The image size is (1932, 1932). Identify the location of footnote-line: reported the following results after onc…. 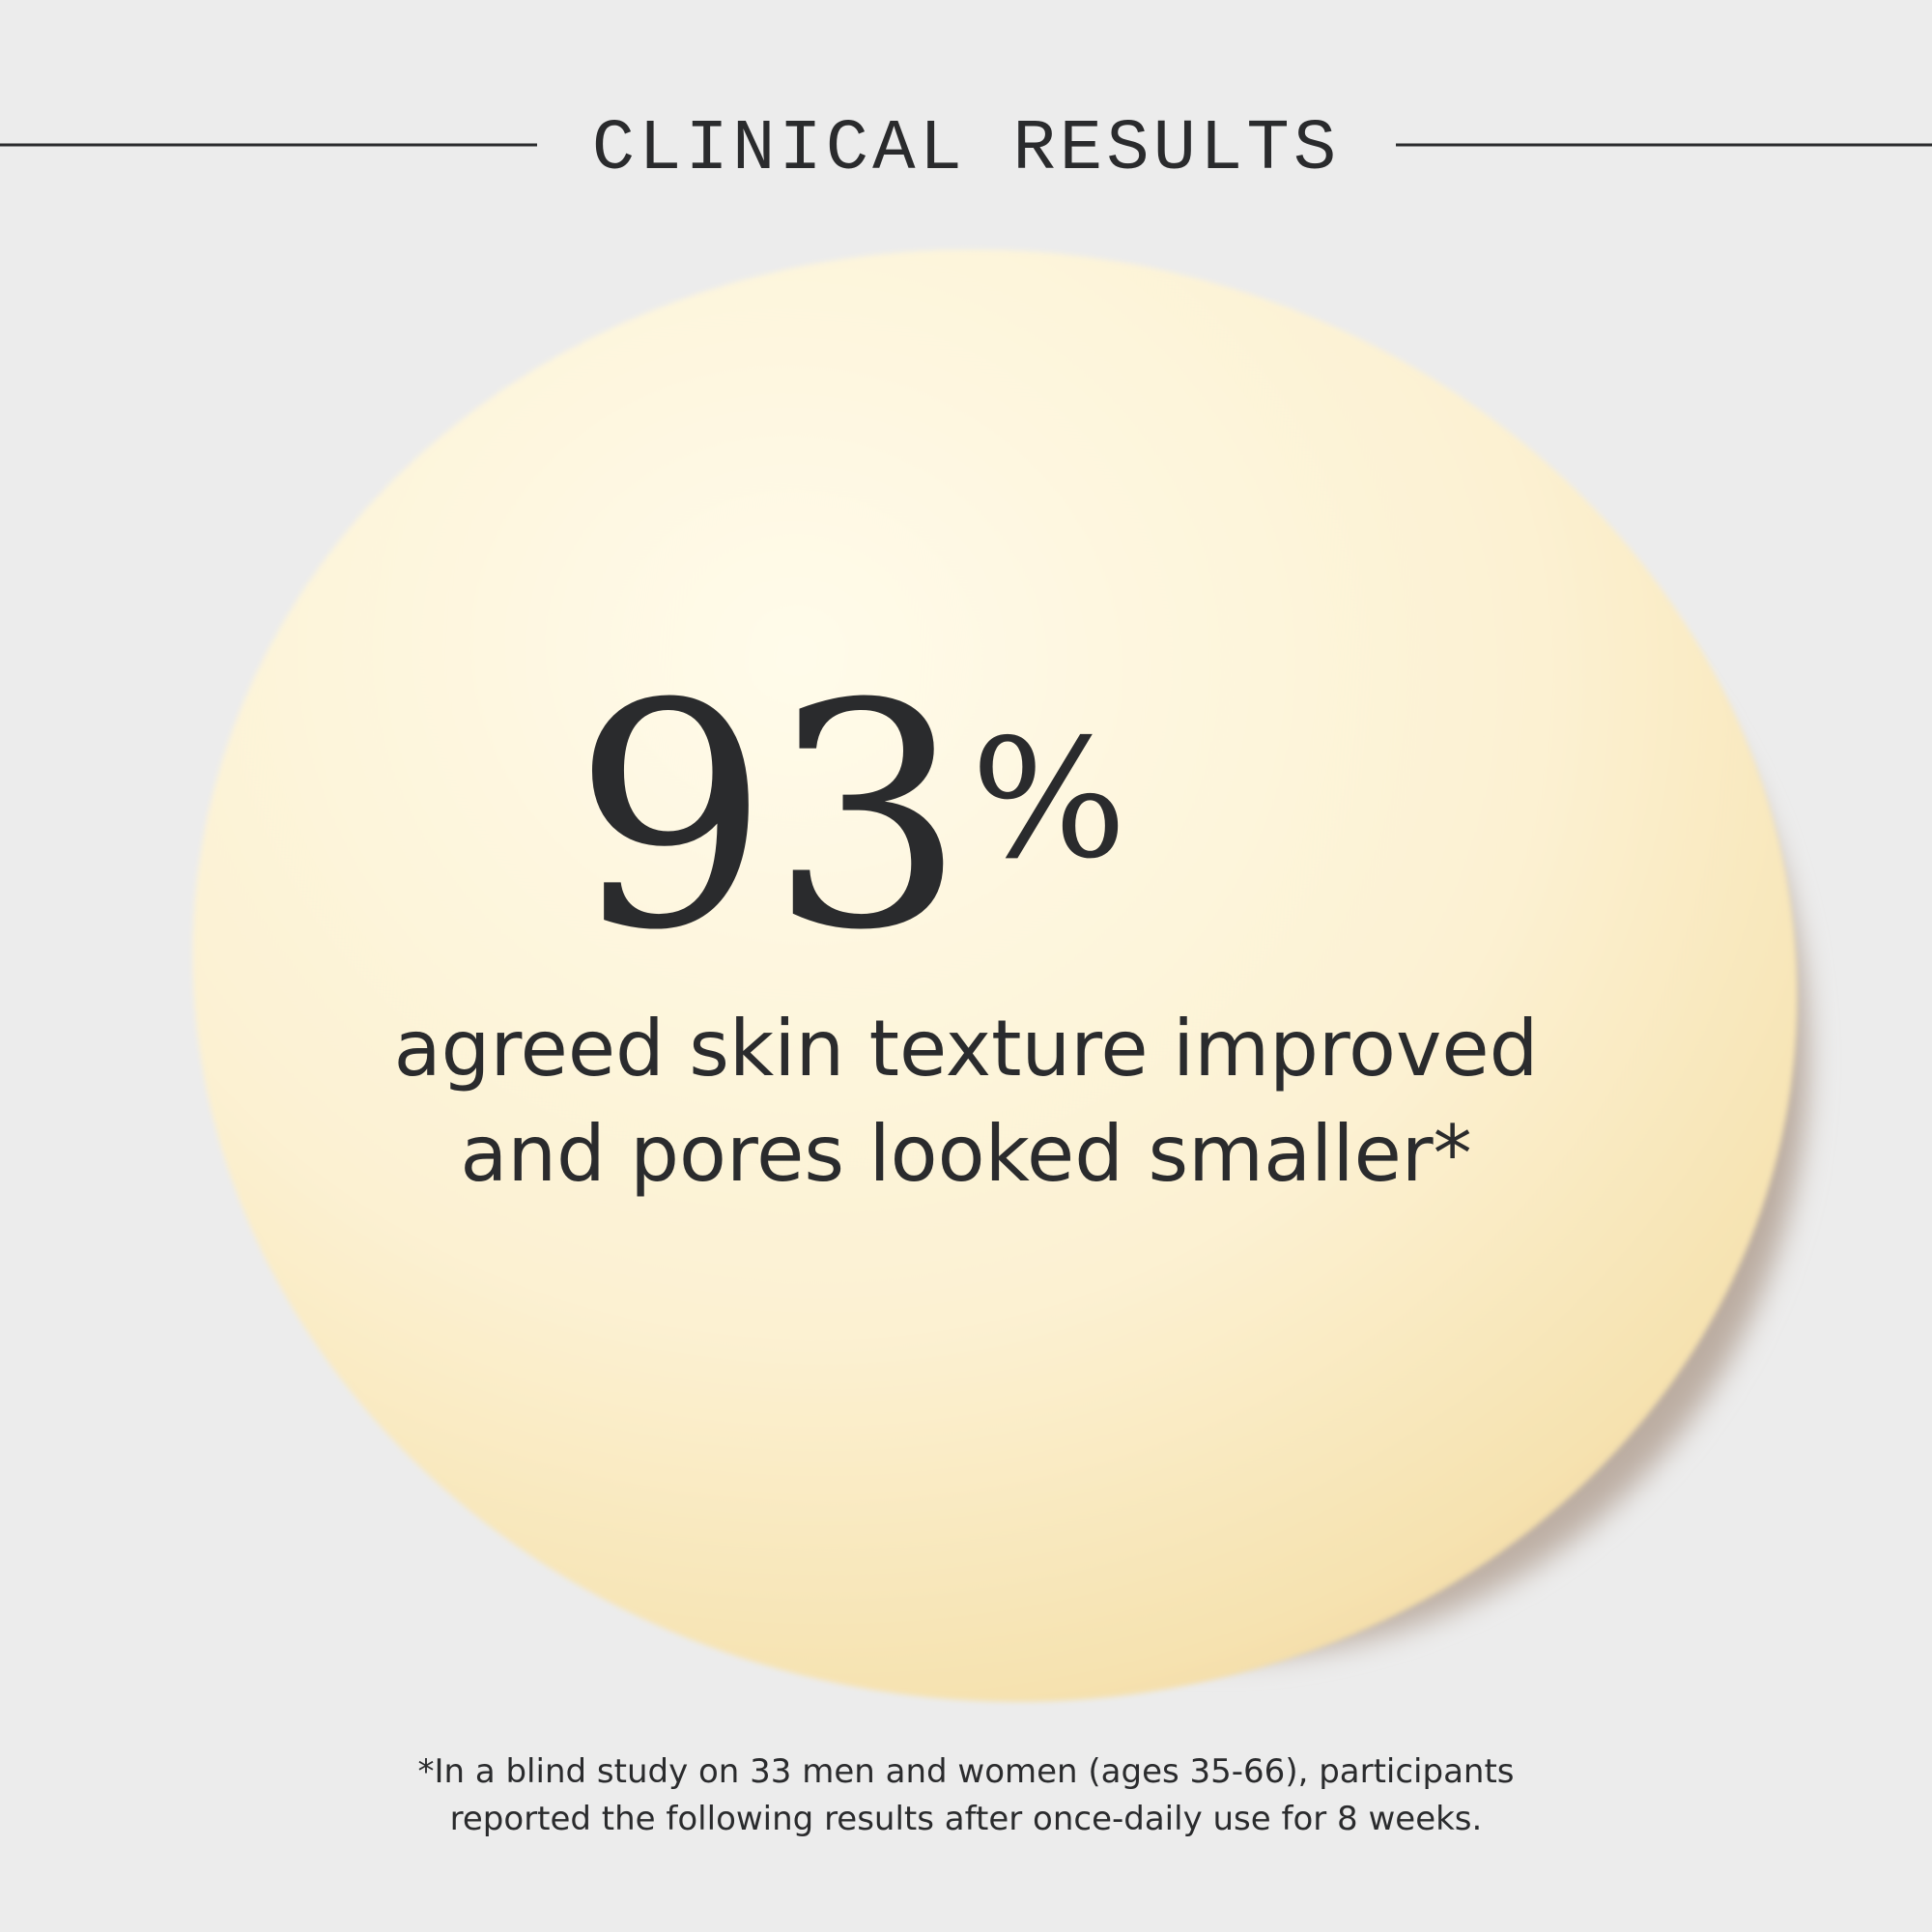
(966, 1819).